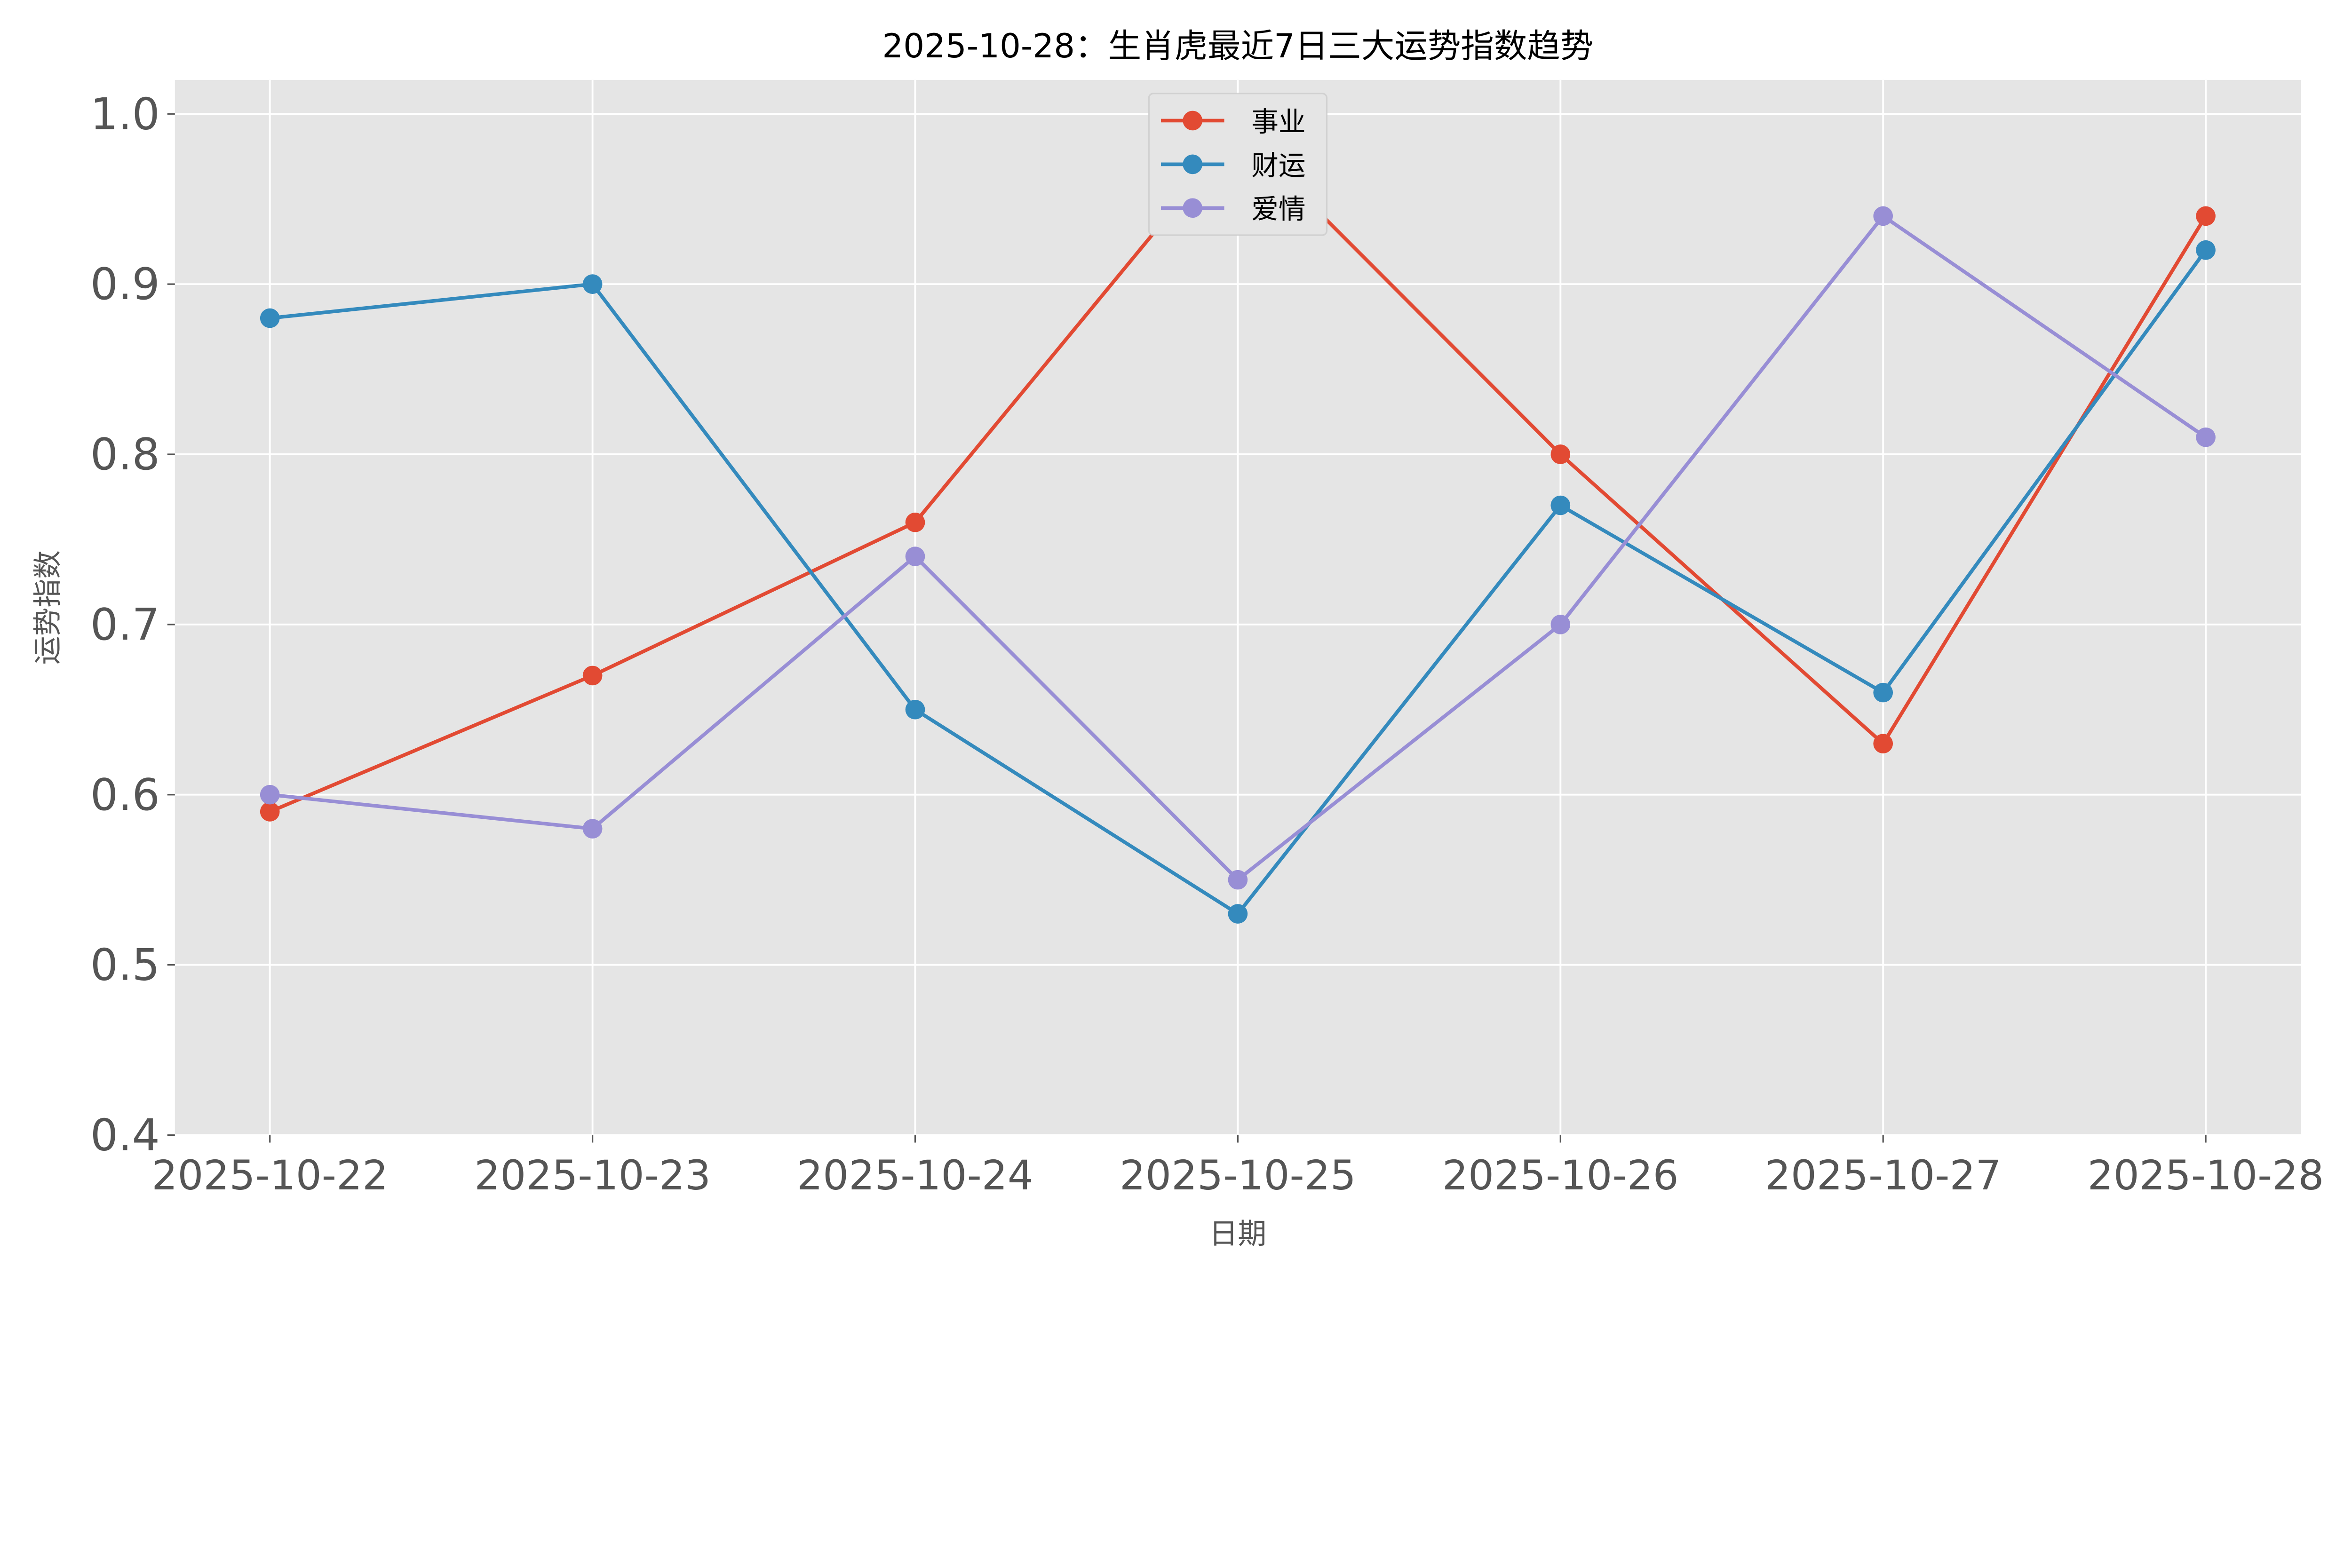 This screenshot has width=2352, height=1568. I want to click on y-tick-label: 0.8, so click(125, 454).